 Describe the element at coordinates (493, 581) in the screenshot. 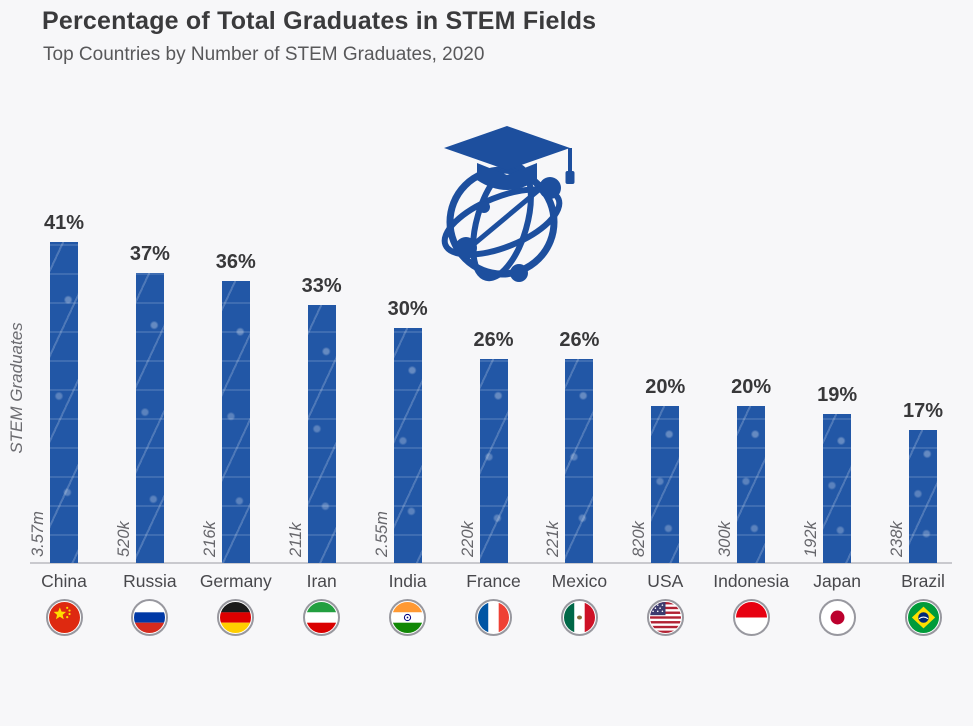

I see `country-label-france: France` at that location.